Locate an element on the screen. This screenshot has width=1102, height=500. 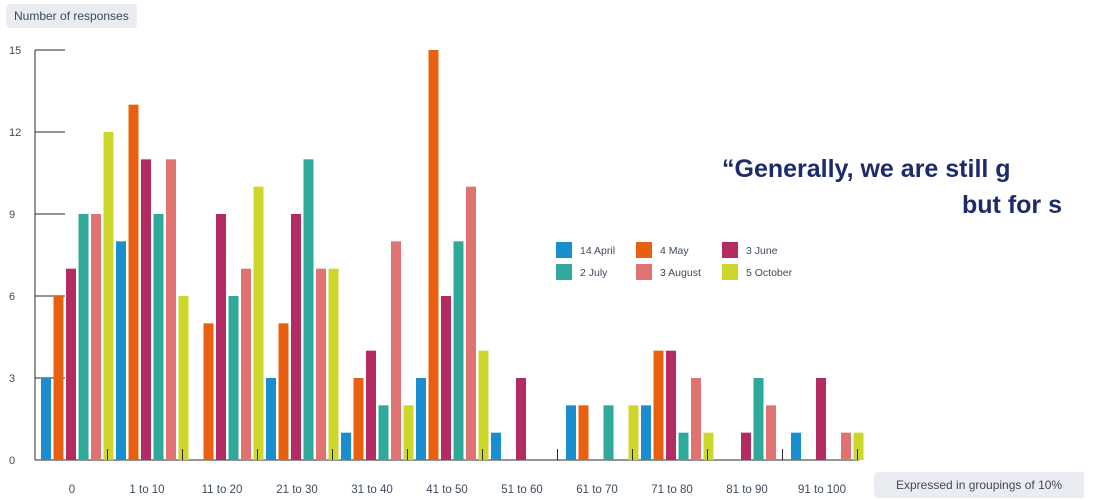
x-tick-label: 21 to 30 is located at coordinates (297, 490).